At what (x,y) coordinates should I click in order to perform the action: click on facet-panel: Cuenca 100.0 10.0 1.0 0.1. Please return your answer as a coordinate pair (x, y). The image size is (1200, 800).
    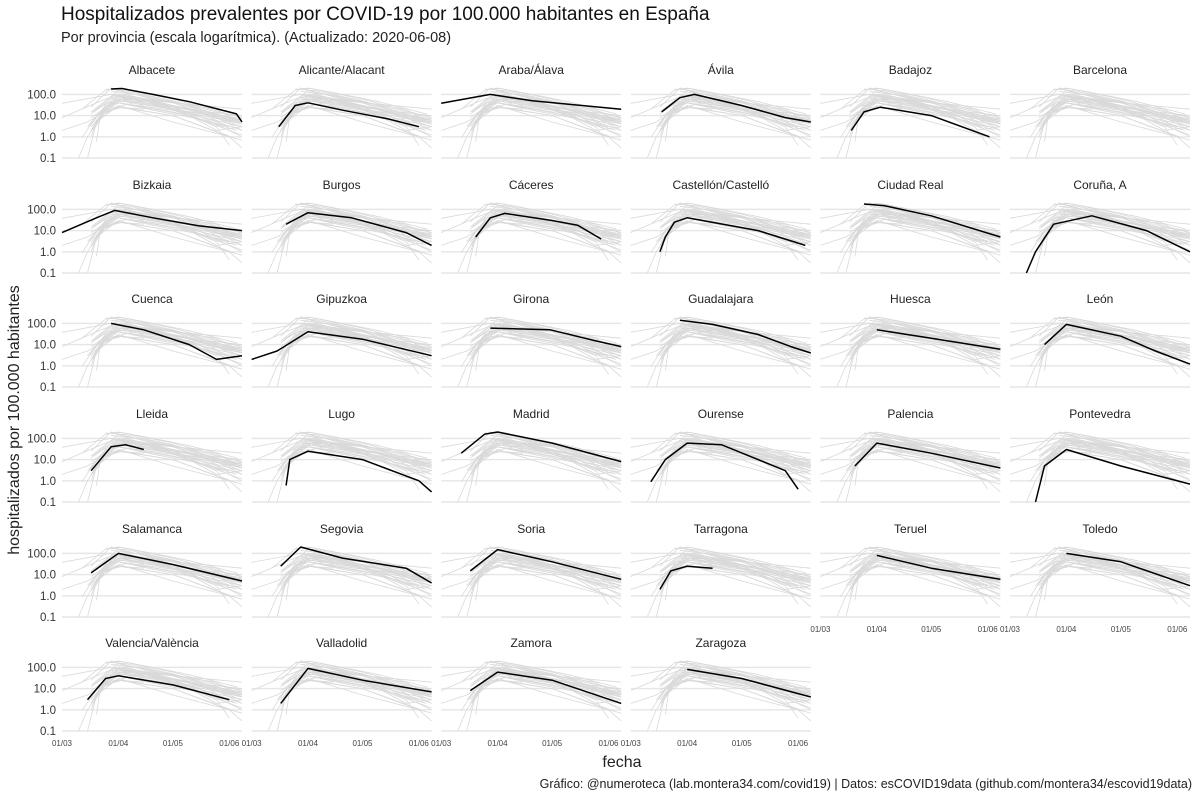
    Looking at the image, I should click on (135, 343).